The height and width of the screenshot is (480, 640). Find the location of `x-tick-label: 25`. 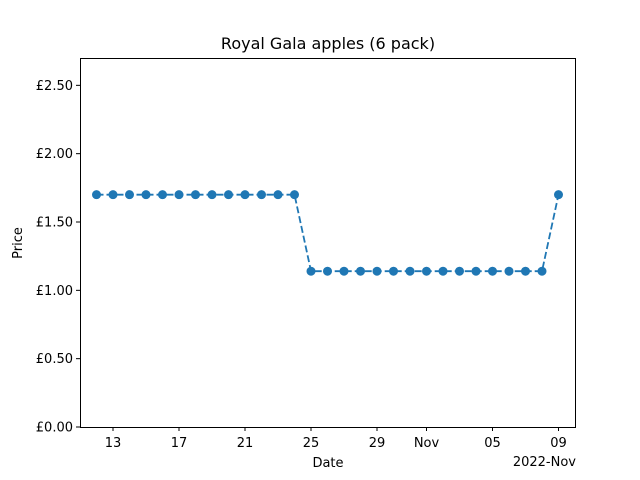

x-tick-label: 25 is located at coordinates (311, 443).